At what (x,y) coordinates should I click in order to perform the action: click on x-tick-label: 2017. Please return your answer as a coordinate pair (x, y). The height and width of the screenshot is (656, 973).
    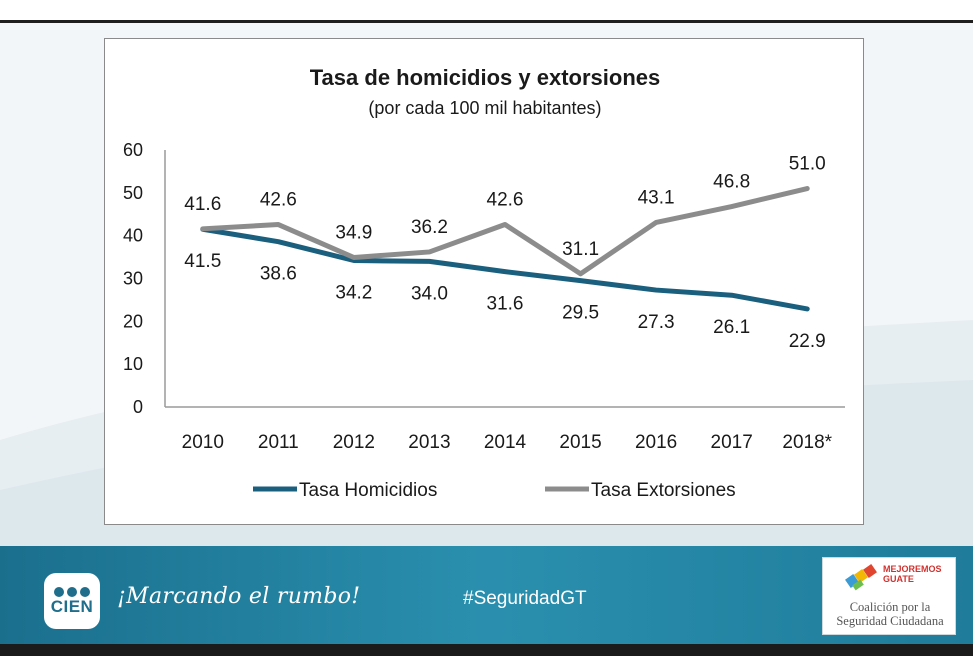
    Looking at the image, I should click on (732, 442).